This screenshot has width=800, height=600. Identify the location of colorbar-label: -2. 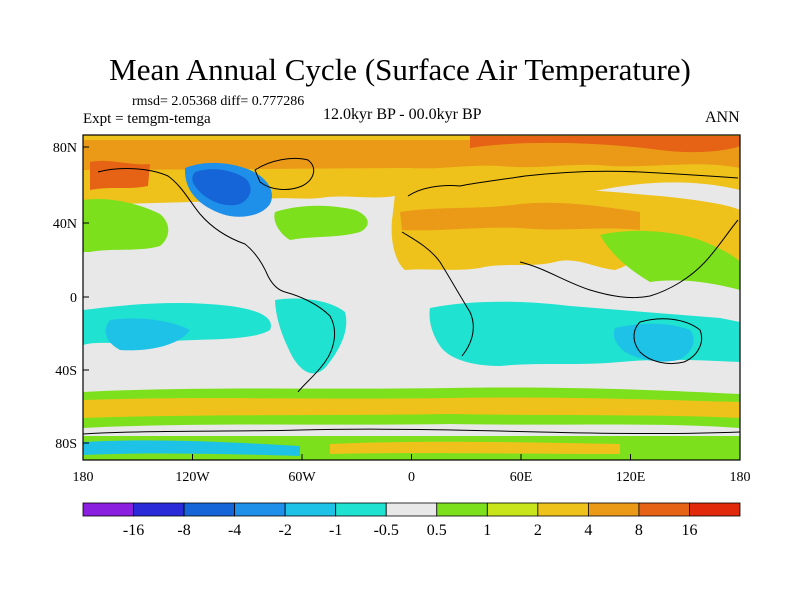
(284, 530).